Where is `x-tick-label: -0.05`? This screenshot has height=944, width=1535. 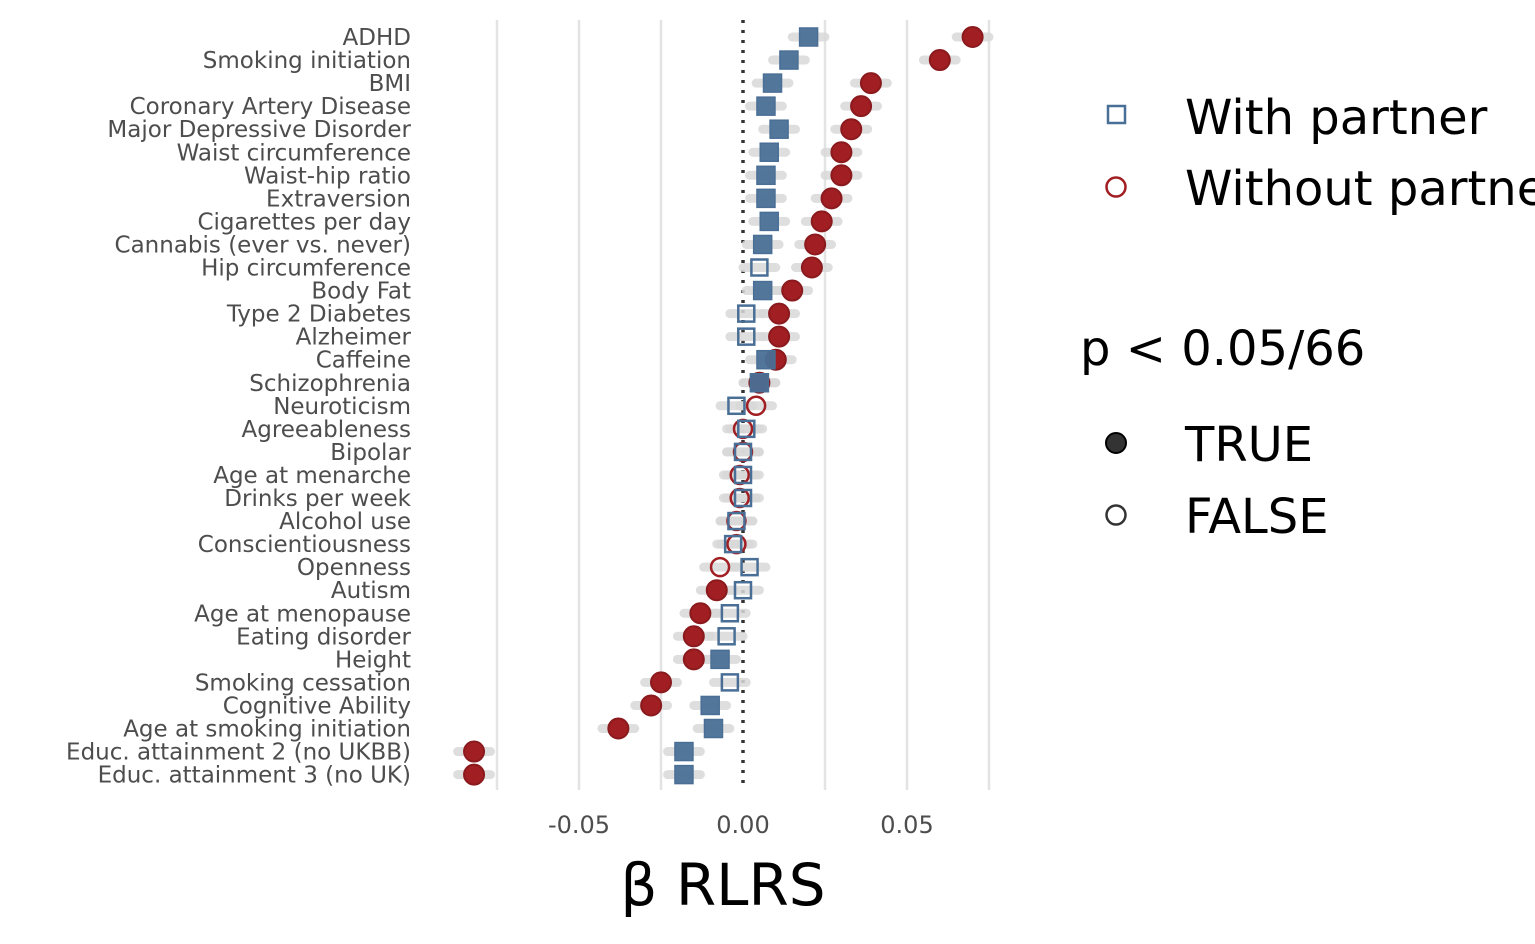 x-tick-label: -0.05 is located at coordinates (579, 825).